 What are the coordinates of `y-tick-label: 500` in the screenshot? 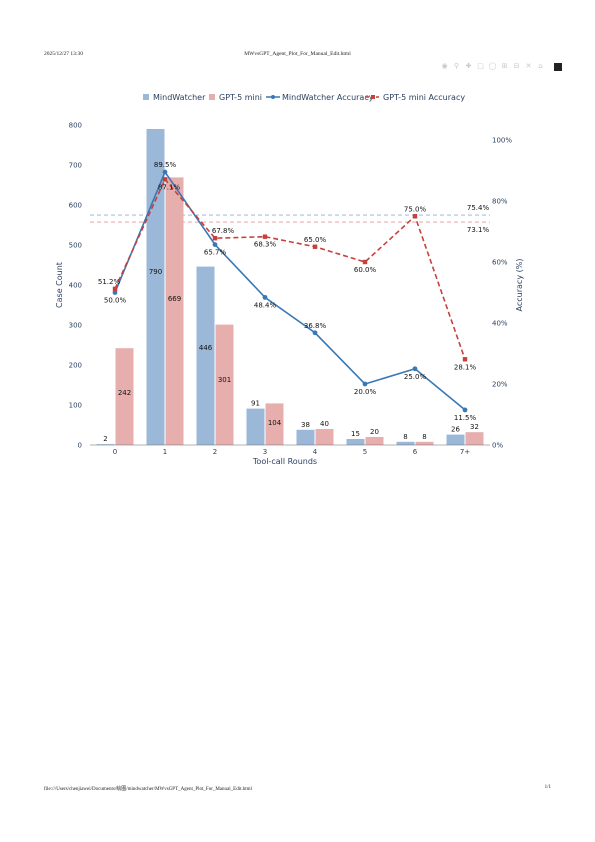 It's located at (75, 246).